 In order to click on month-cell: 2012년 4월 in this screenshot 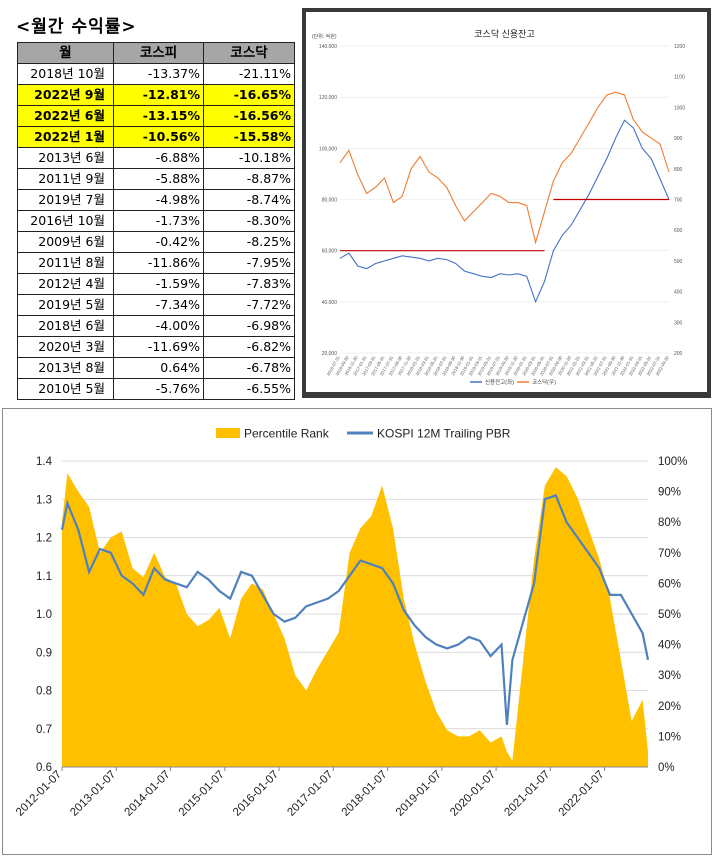, I will do `click(65, 284)`.